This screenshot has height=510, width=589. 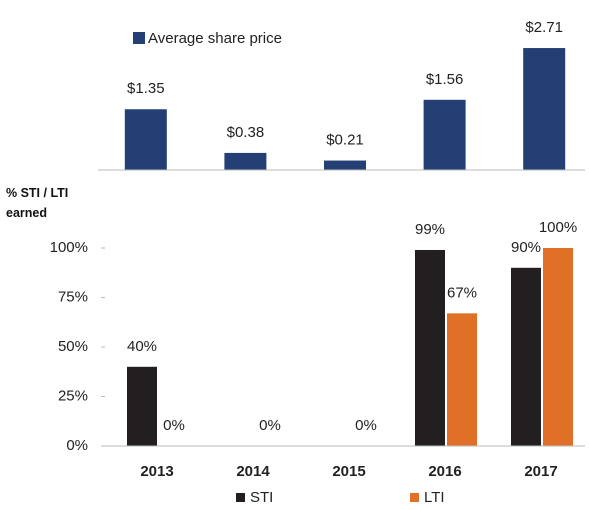 What do you see at coordinates (430, 229) in the screenshot?
I see `value-label: 99%` at bounding box center [430, 229].